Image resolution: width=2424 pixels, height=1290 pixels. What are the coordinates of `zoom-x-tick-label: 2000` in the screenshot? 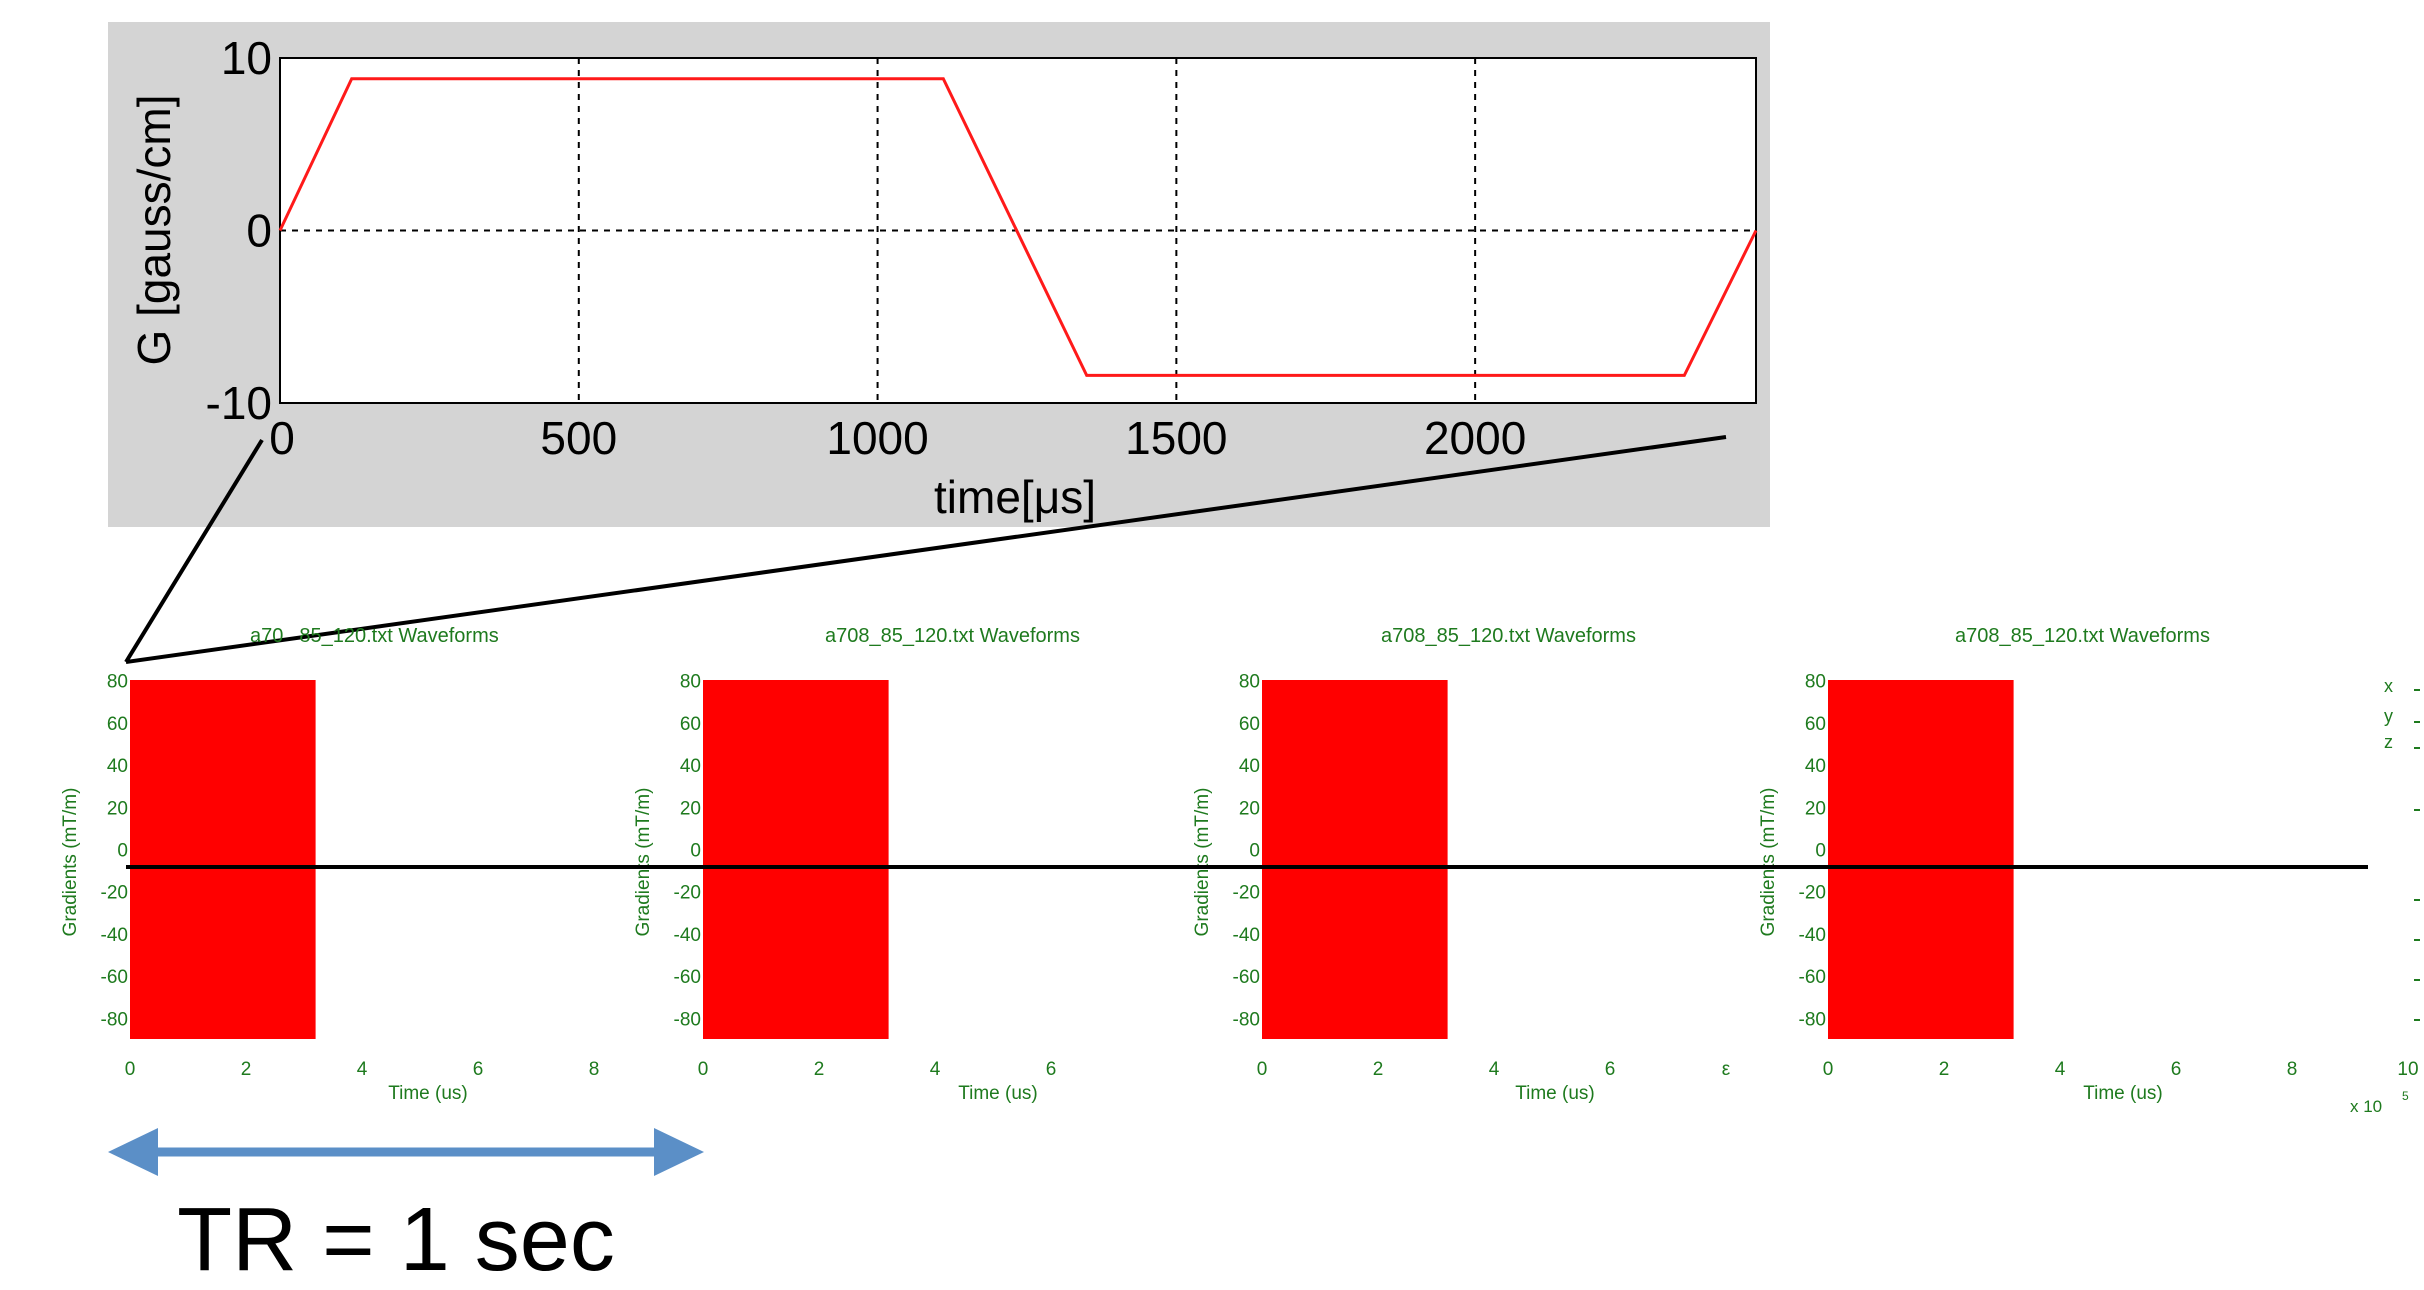 It's located at (1475, 438).